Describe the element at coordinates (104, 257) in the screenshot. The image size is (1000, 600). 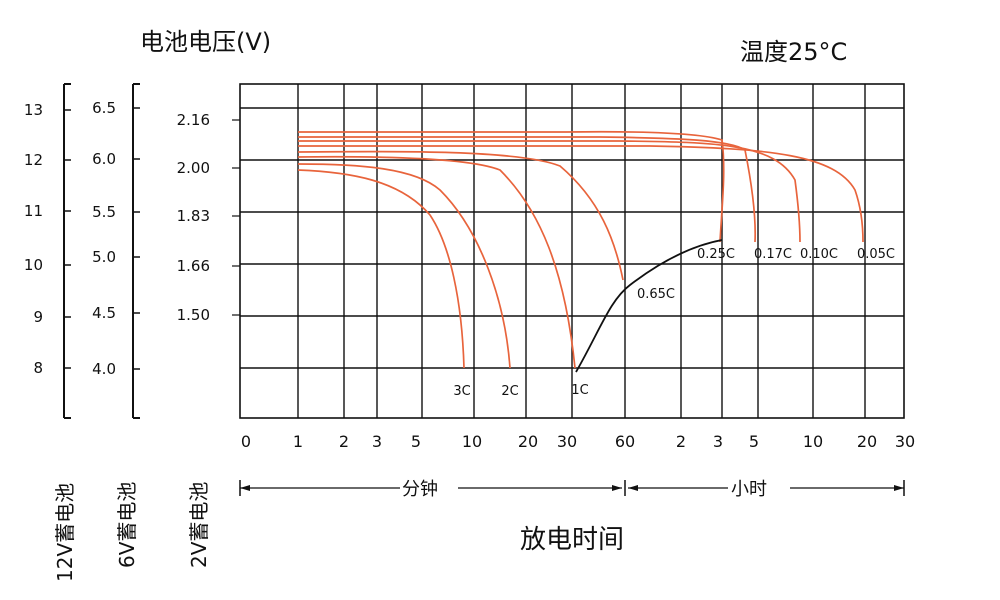
I see `y-tick-label: 5.0` at that location.